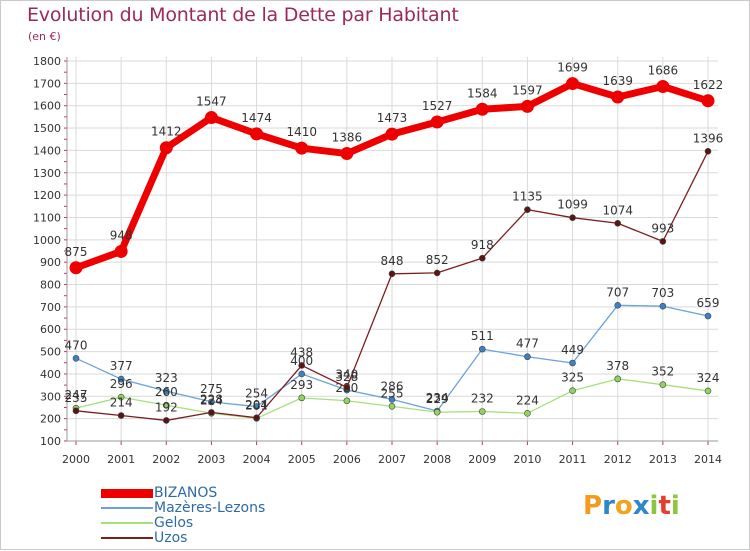  I want to click on data-label: 192, so click(166, 407).